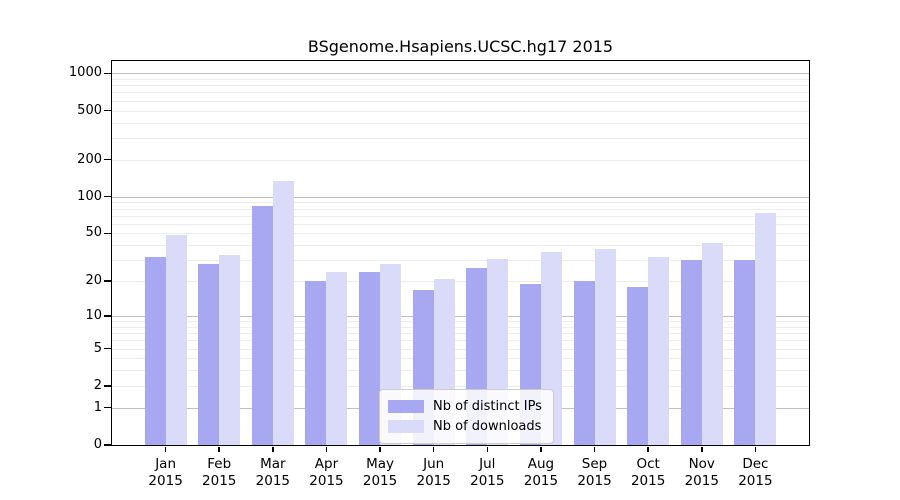 This screenshot has height=500, width=900. Describe the element at coordinates (712, 343) in the screenshot. I see `bar-downloads-nov` at that location.